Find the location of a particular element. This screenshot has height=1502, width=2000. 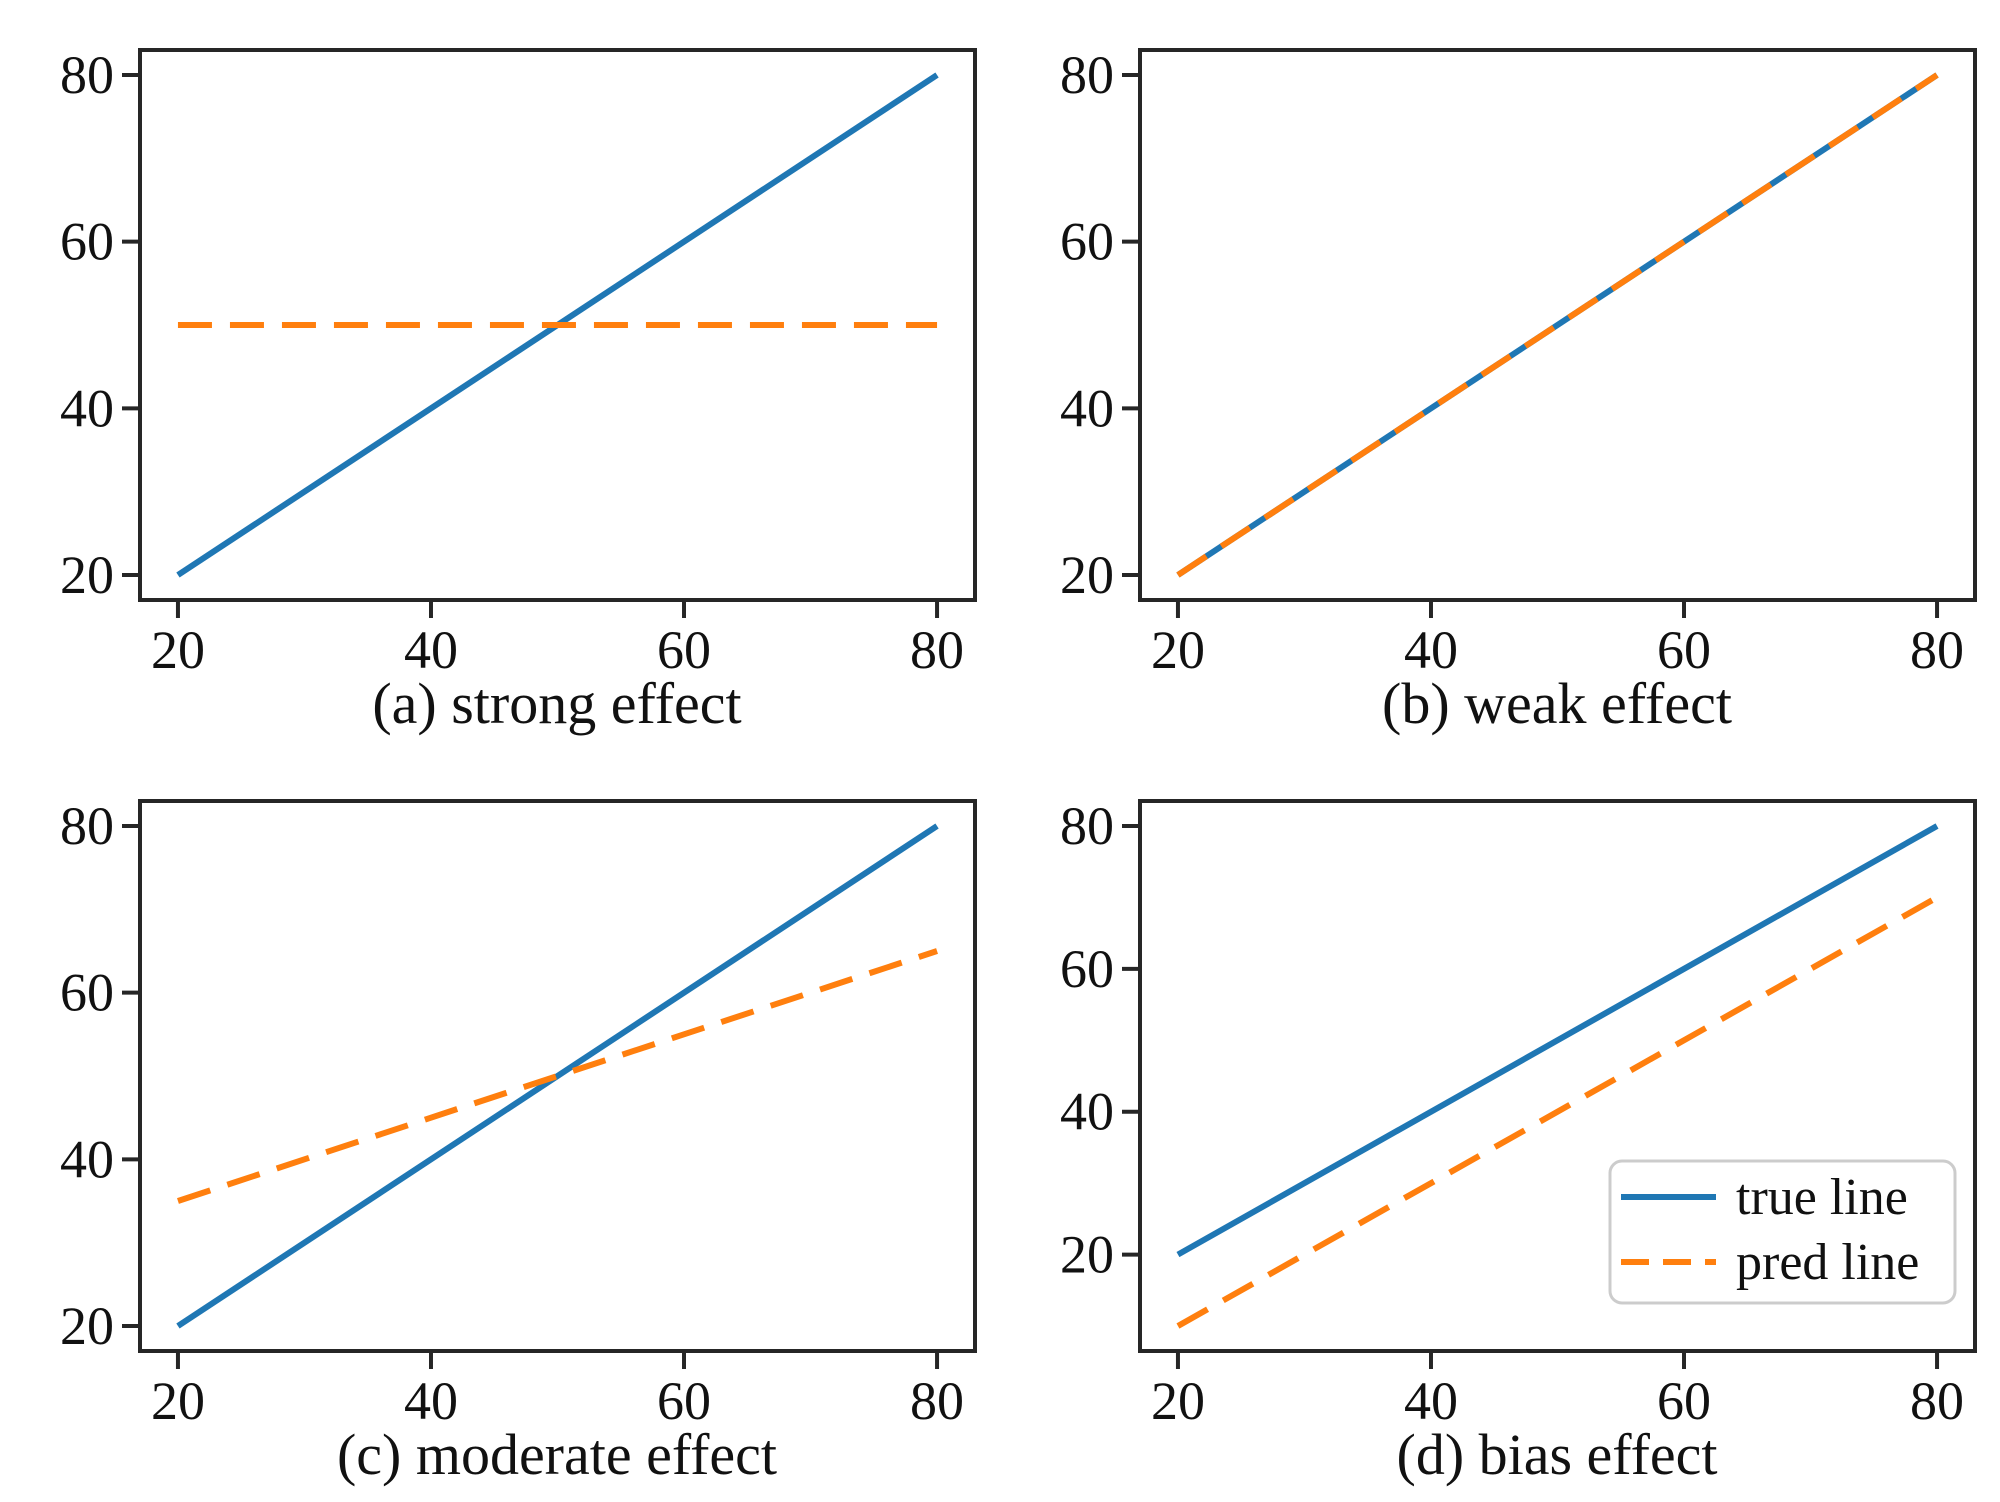

legend-label: pred line is located at coordinates (1827, 1262).